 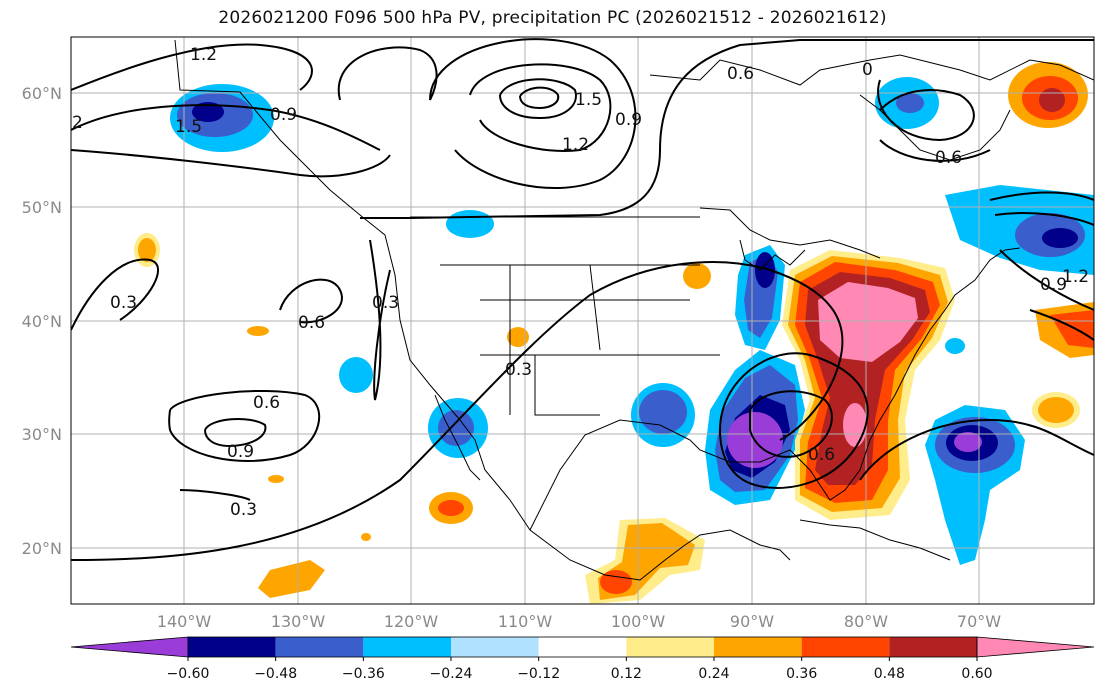 What do you see at coordinates (188, 674) in the screenshot?
I see `colorbar-tick-label: −0.60` at bounding box center [188, 674].